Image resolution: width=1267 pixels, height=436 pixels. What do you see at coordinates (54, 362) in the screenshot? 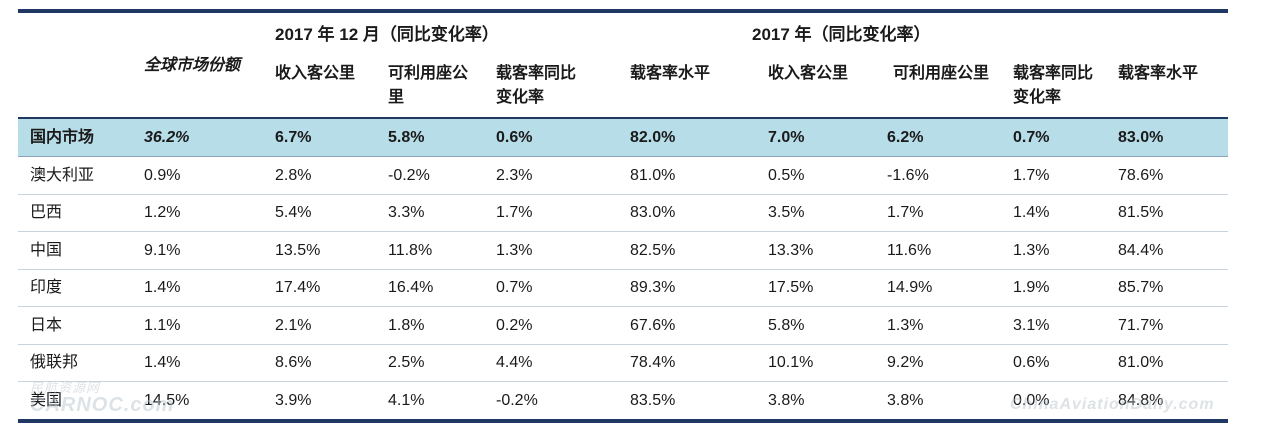
I see `cell-market: 俄联邦` at bounding box center [54, 362].